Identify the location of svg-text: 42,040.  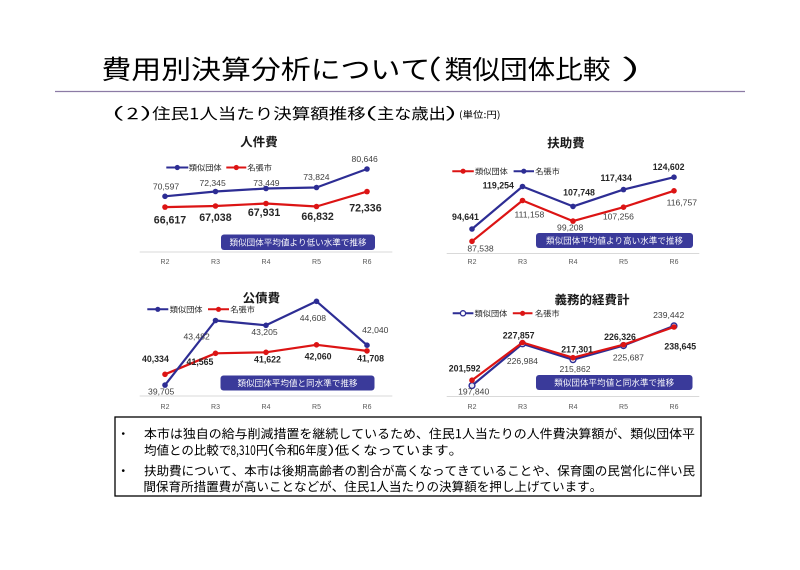
(375, 330).